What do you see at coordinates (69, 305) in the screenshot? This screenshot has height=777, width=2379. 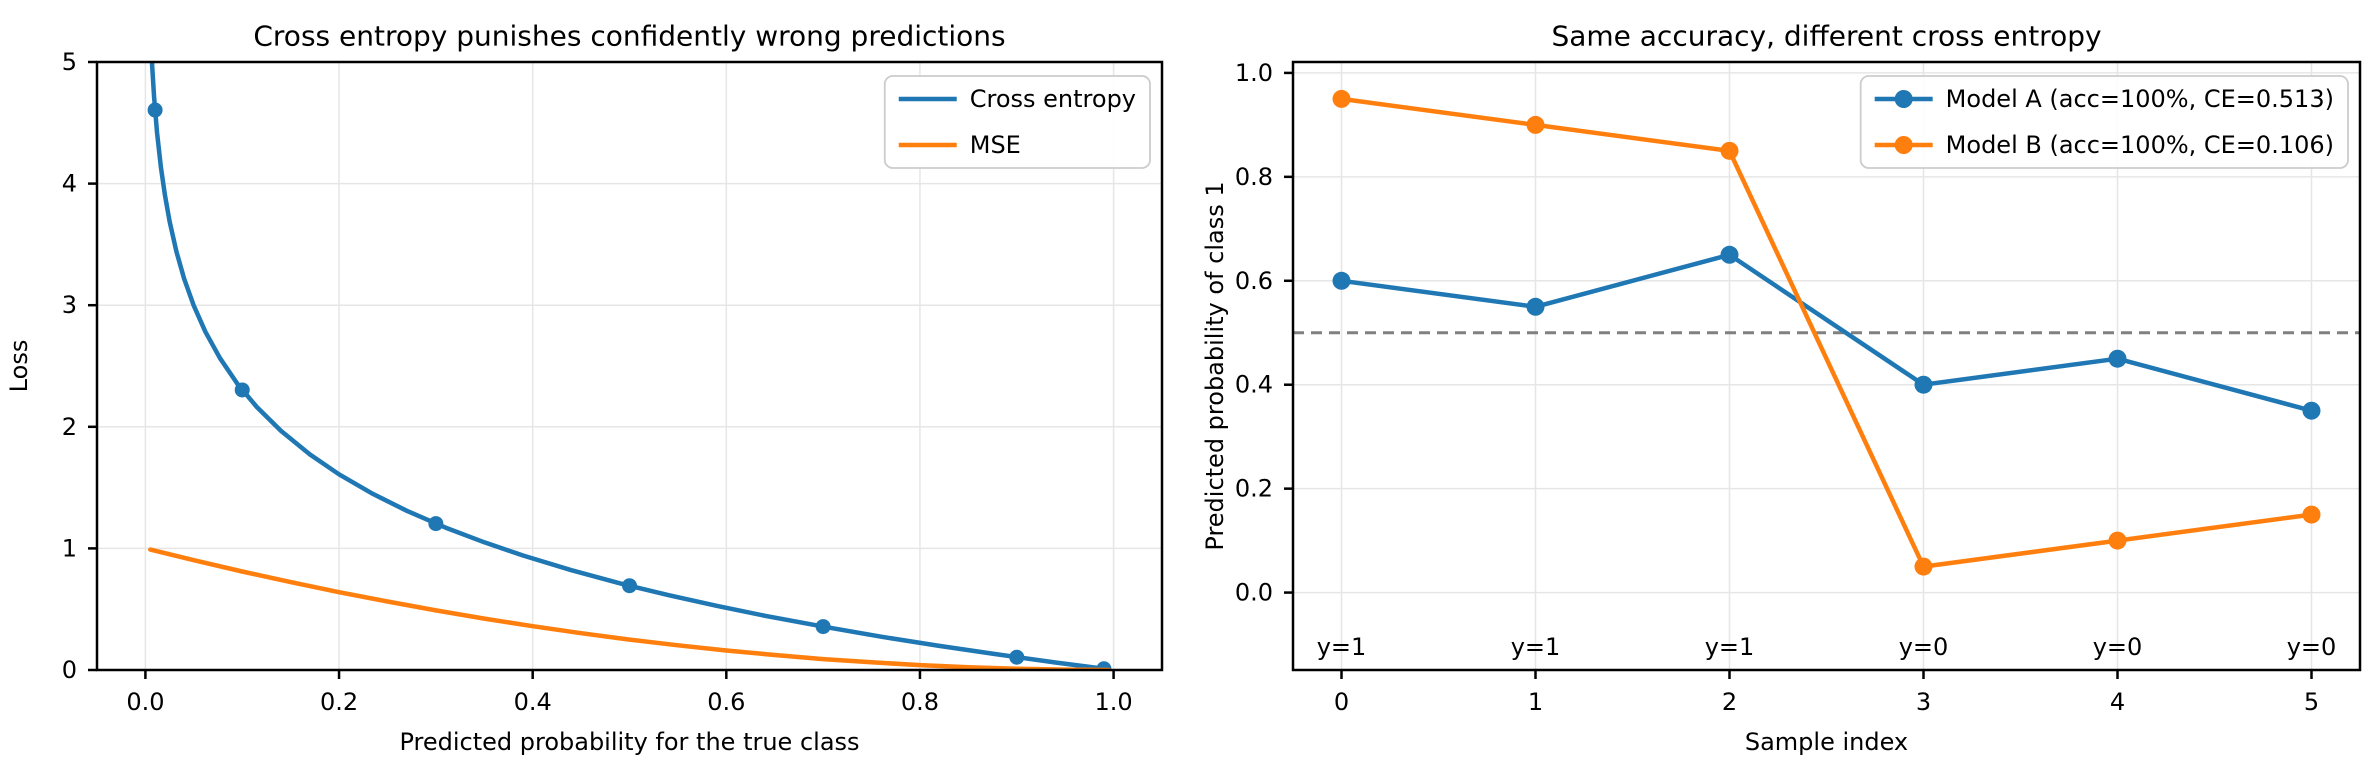 I see `y-tick-label: 3` at bounding box center [69, 305].